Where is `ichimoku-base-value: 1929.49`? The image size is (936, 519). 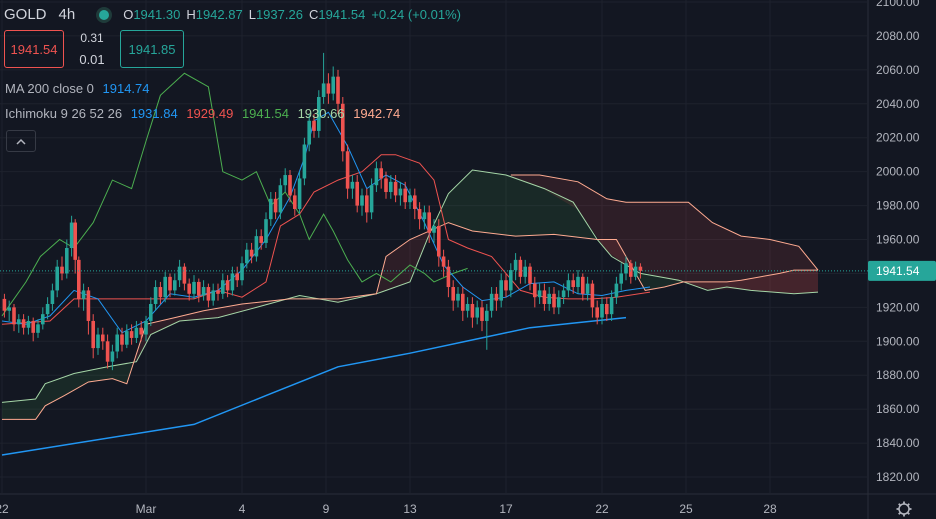 ichimoku-base-value: 1929.49 is located at coordinates (210, 113).